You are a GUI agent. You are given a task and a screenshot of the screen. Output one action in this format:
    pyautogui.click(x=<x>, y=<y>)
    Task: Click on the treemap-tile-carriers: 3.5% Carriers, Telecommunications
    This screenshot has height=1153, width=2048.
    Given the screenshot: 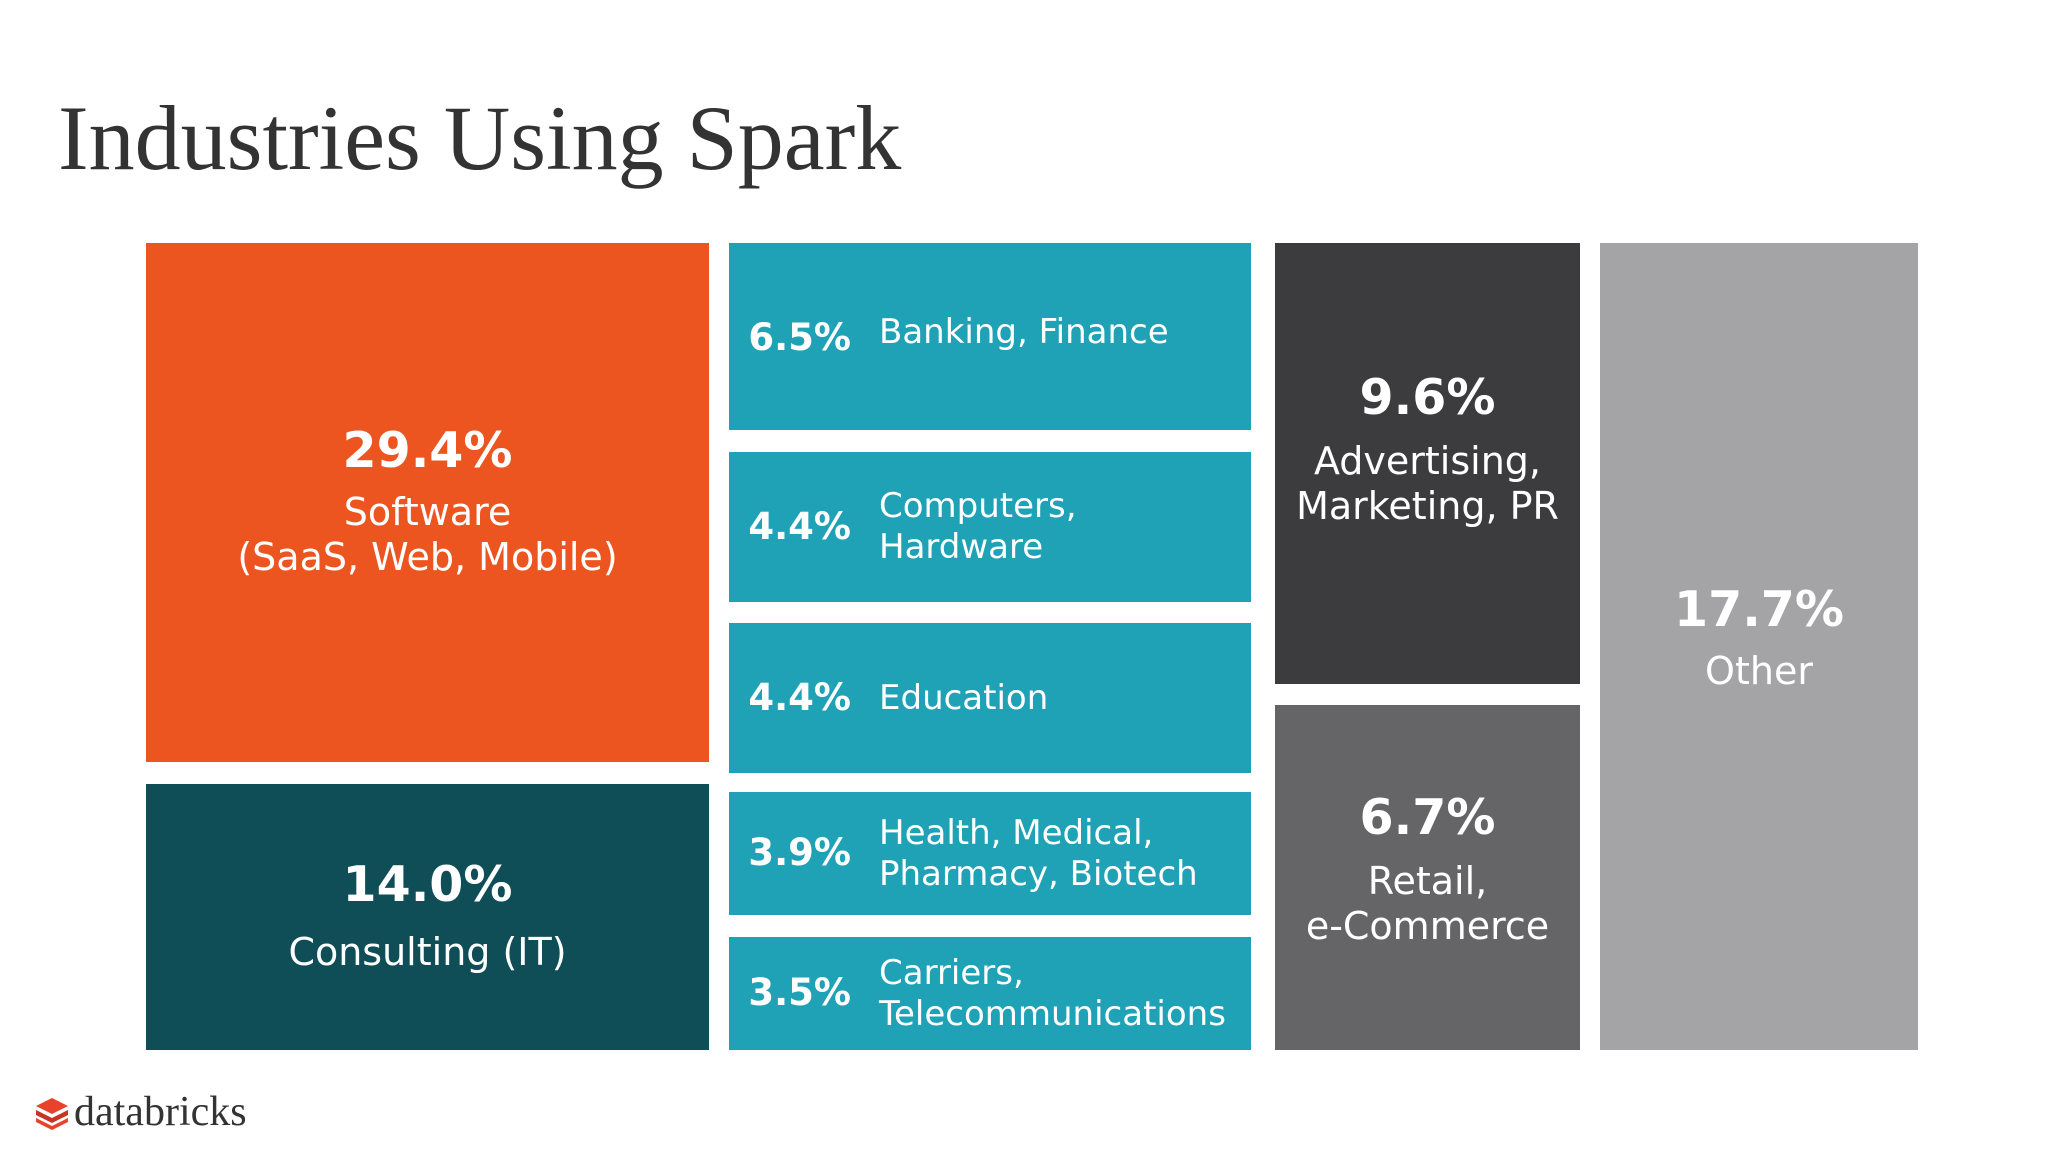 What is the action you would take?
    pyautogui.click(x=990, y=993)
    